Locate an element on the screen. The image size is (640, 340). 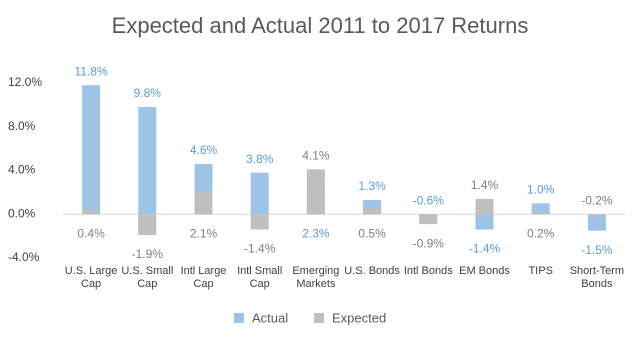
x-tick-label: TIPS is located at coordinates (540, 271).